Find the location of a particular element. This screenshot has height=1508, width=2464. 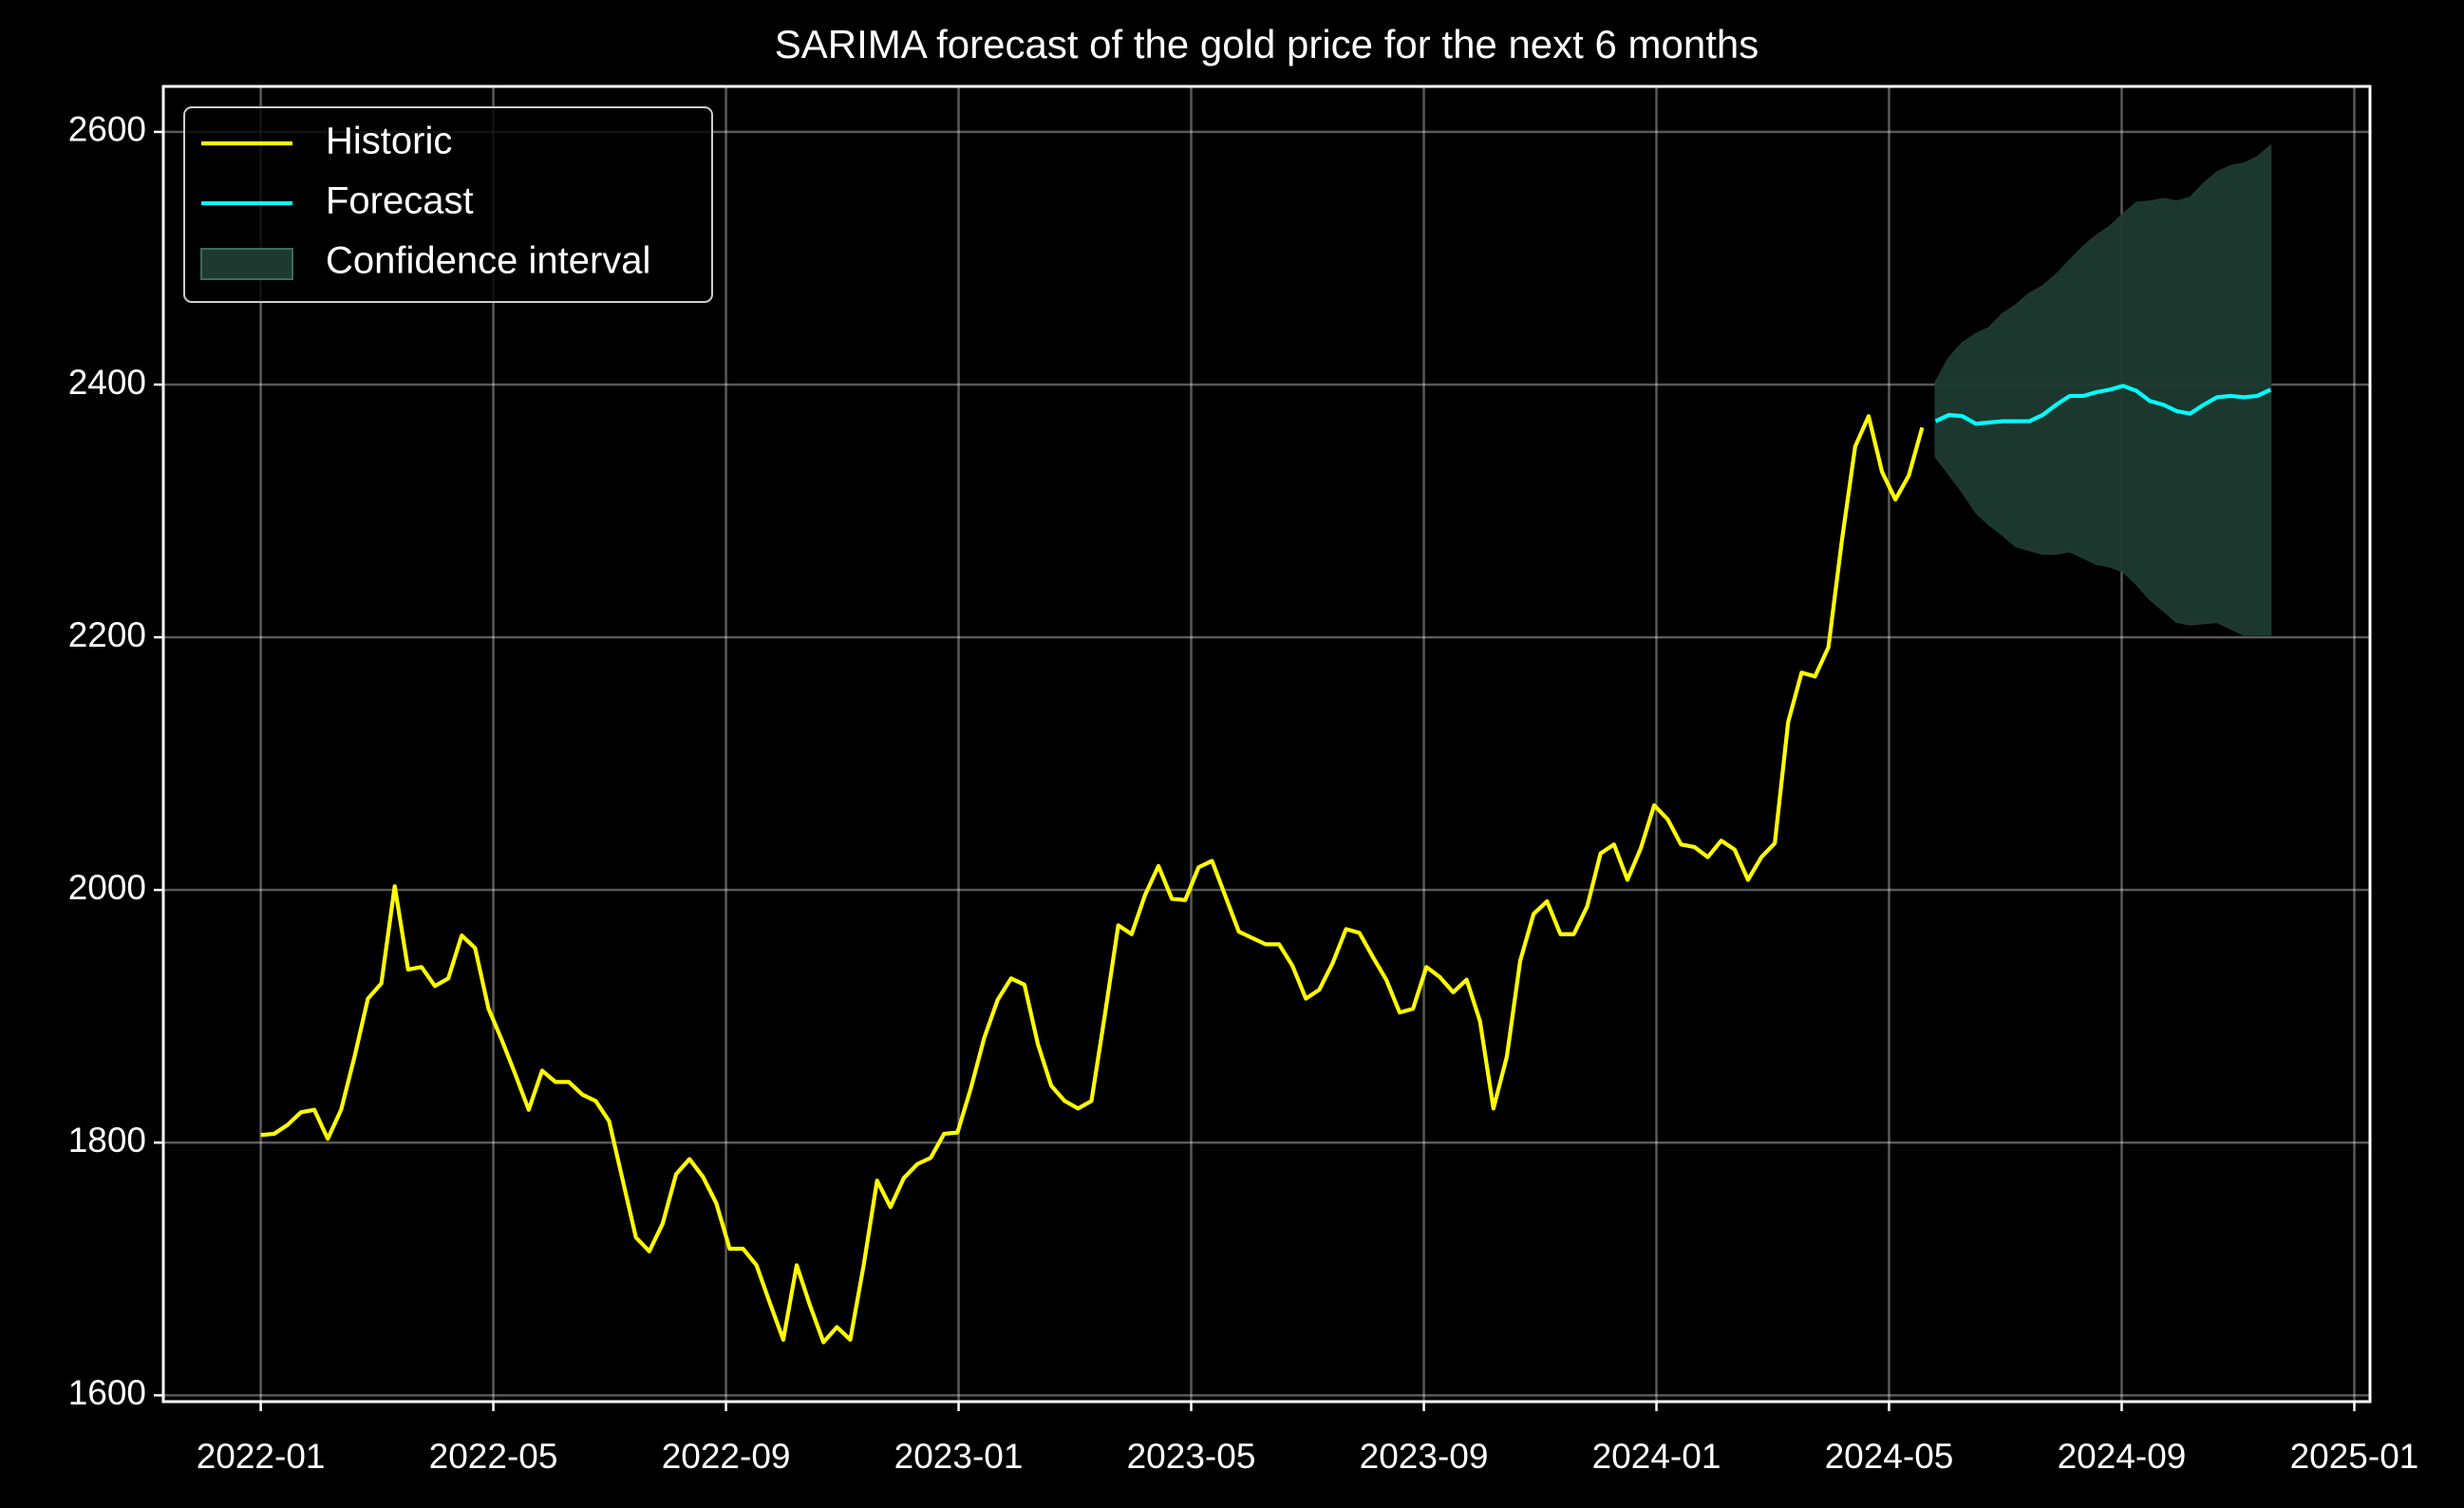

x-tick-label: 2022-09 is located at coordinates (727, 1456).